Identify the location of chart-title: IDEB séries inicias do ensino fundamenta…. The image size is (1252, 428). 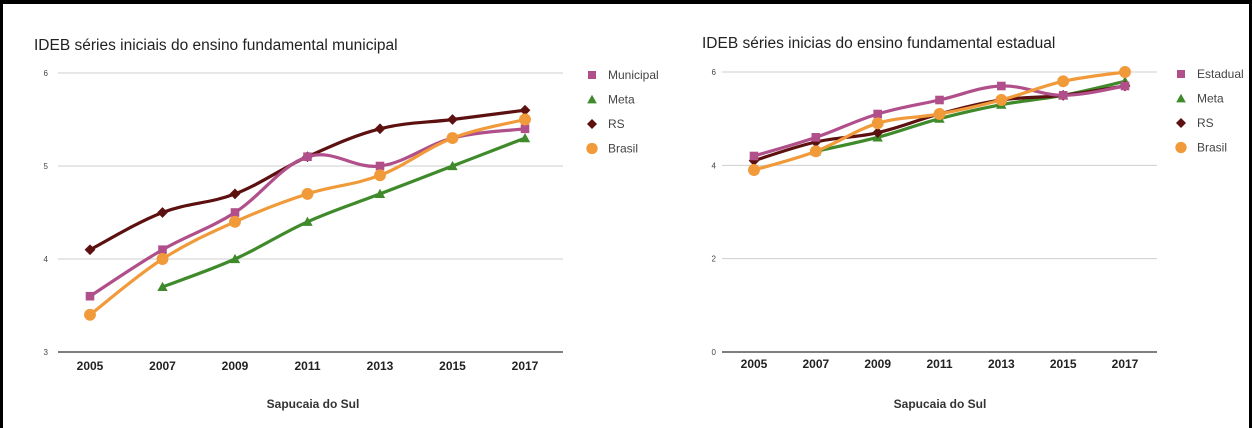
(878, 43).